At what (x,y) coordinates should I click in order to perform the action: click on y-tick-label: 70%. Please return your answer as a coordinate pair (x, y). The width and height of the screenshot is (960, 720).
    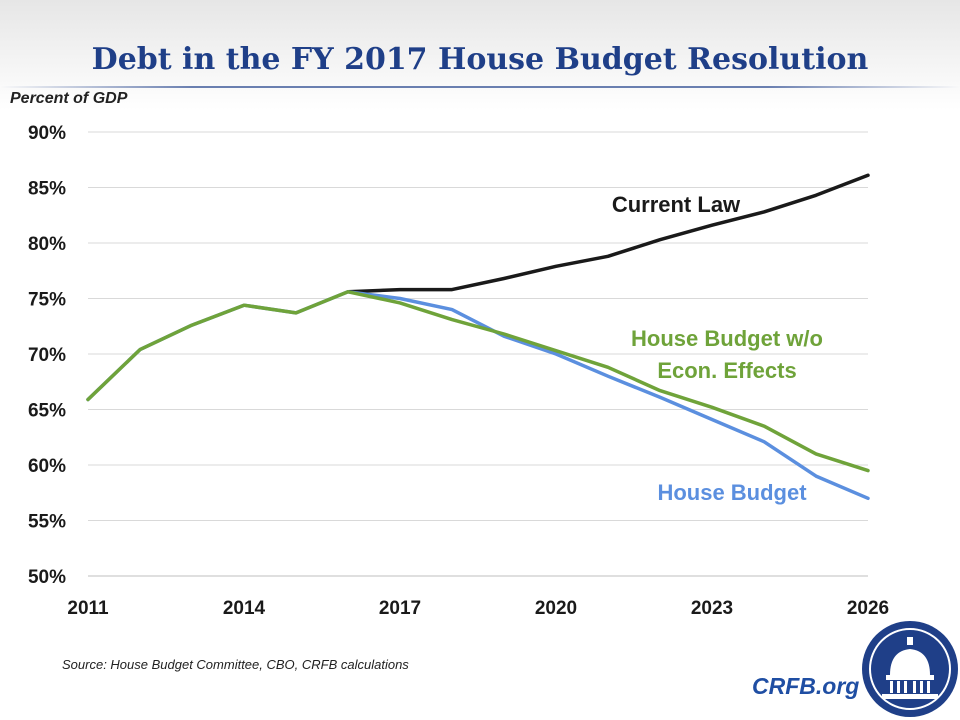
    Looking at the image, I should click on (47, 355).